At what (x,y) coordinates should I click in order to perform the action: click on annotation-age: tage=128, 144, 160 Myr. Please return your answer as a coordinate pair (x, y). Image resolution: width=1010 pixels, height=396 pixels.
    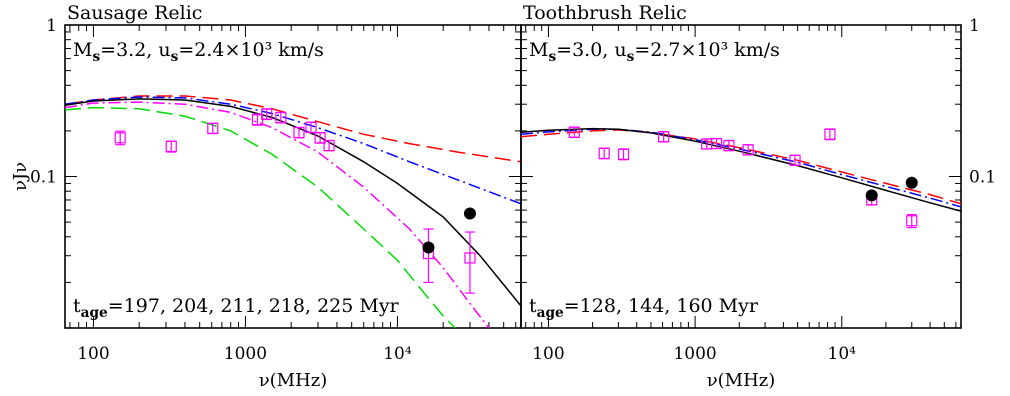
    Looking at the image, I should click on (644, 308).